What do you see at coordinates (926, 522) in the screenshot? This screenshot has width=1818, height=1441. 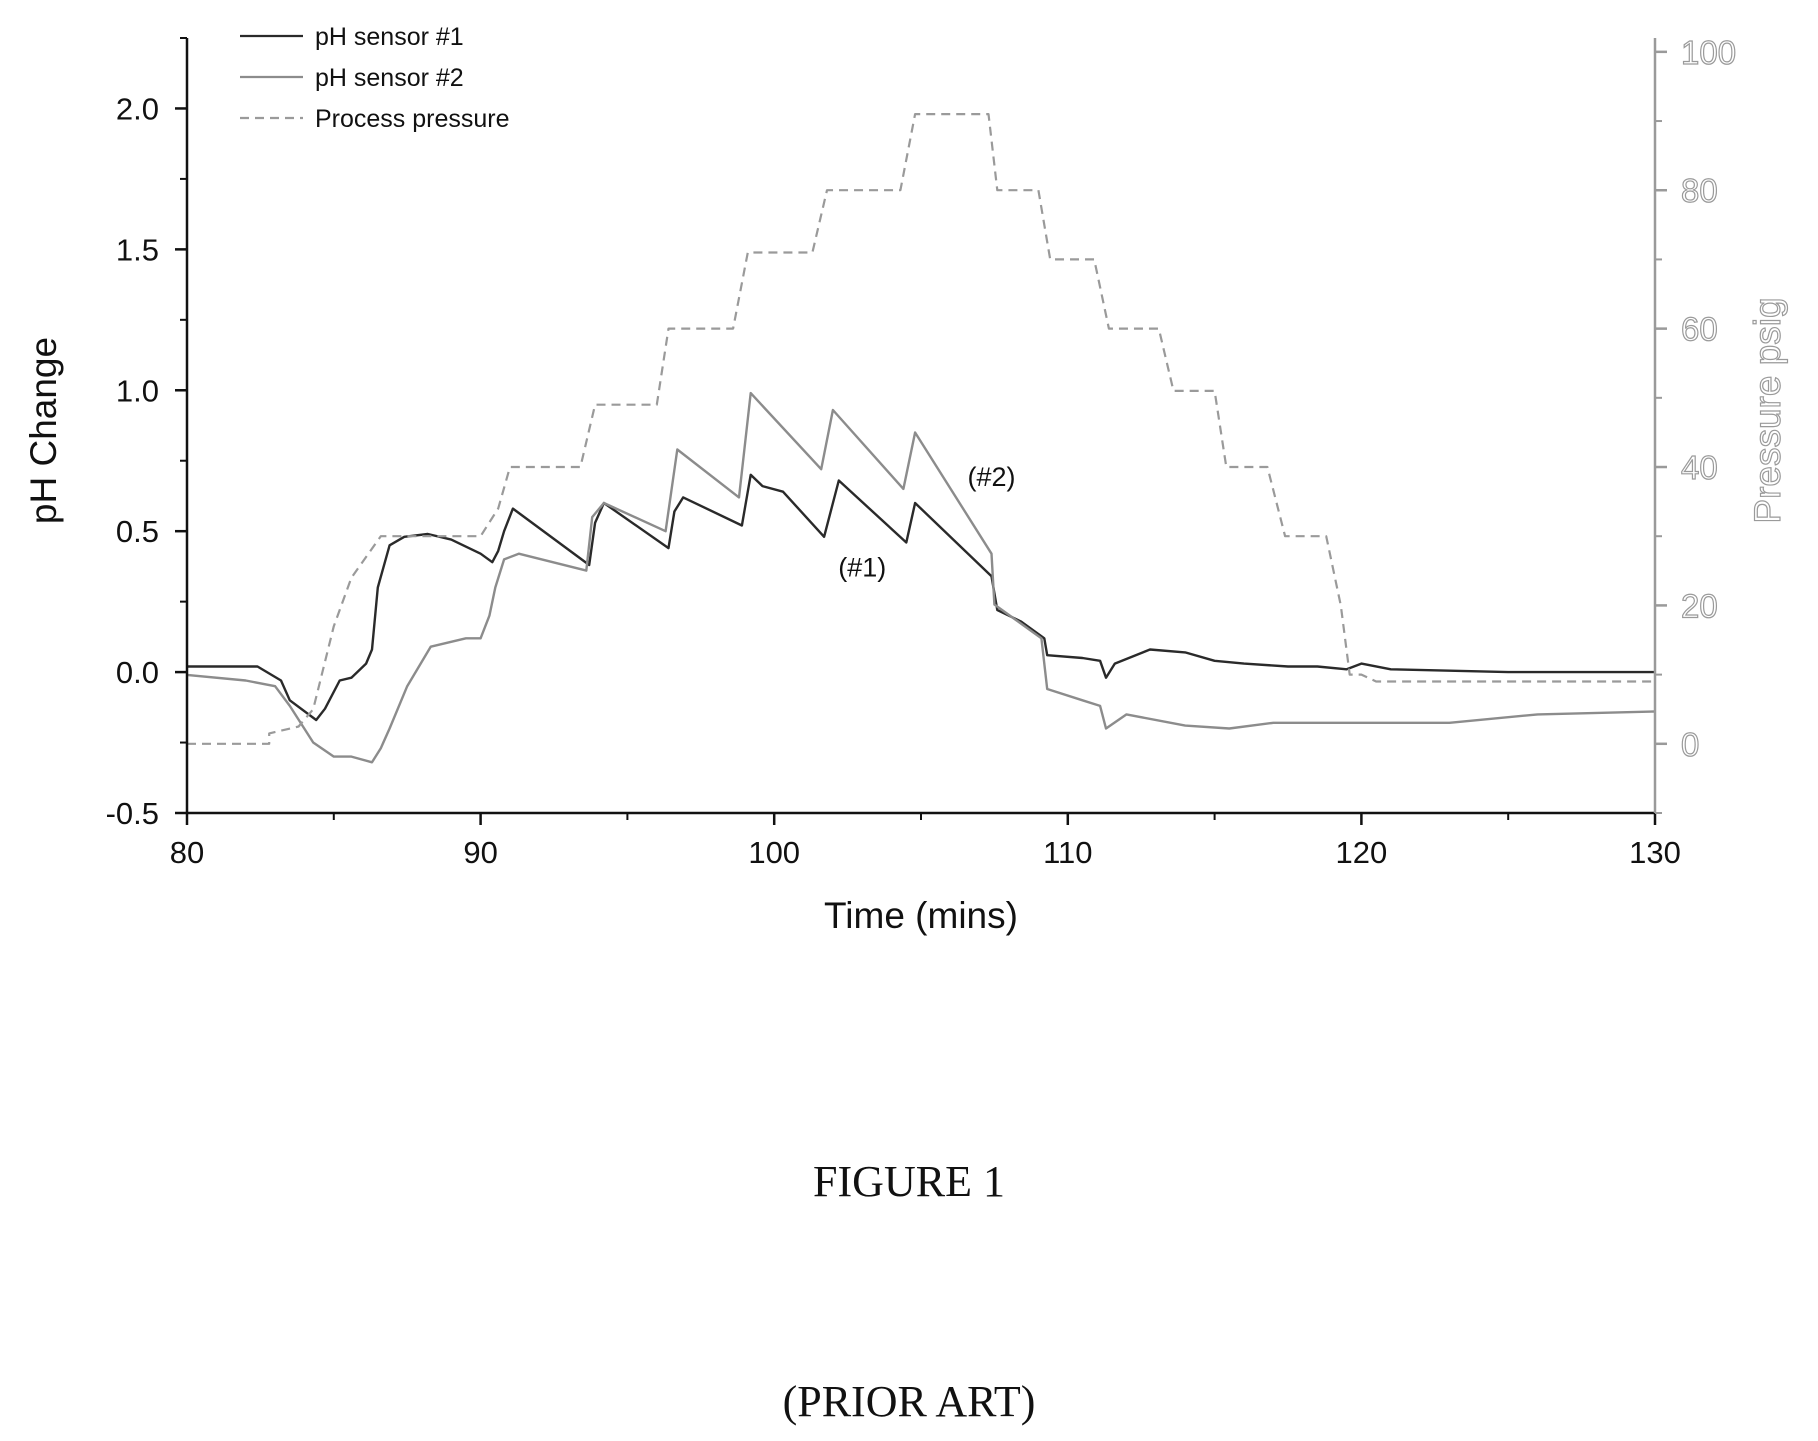 I see `annotations: (#2) (#1)` at bounding box center [926, 522].